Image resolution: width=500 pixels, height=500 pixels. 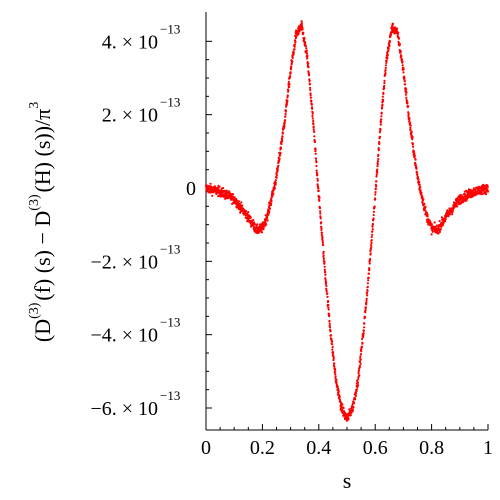 What do you see at coordinates (170, 102) in the screenshot?
I see `y-tick-exponent: −13` at bounding box center [170, 102].